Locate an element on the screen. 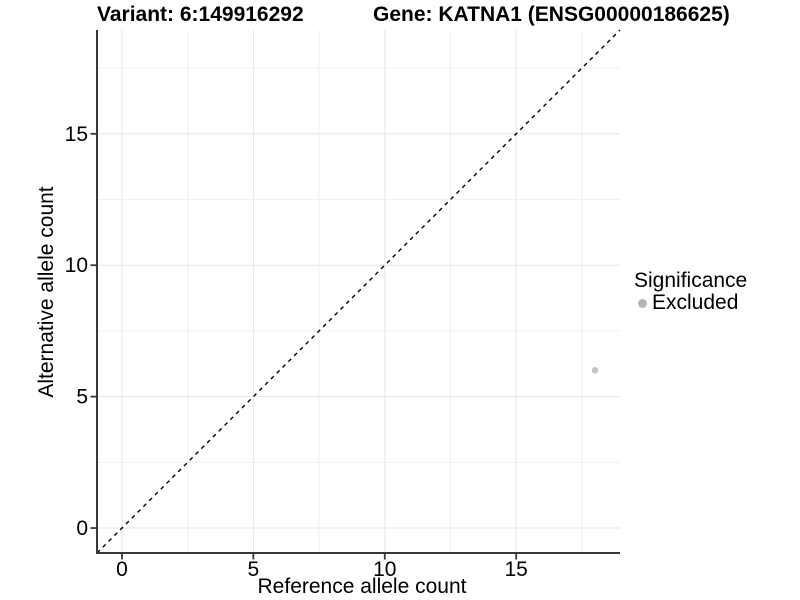 The height and width of the screenshot is (600, 800). y-axis-title: Alternative allele count is located at coordinates (46, 292).